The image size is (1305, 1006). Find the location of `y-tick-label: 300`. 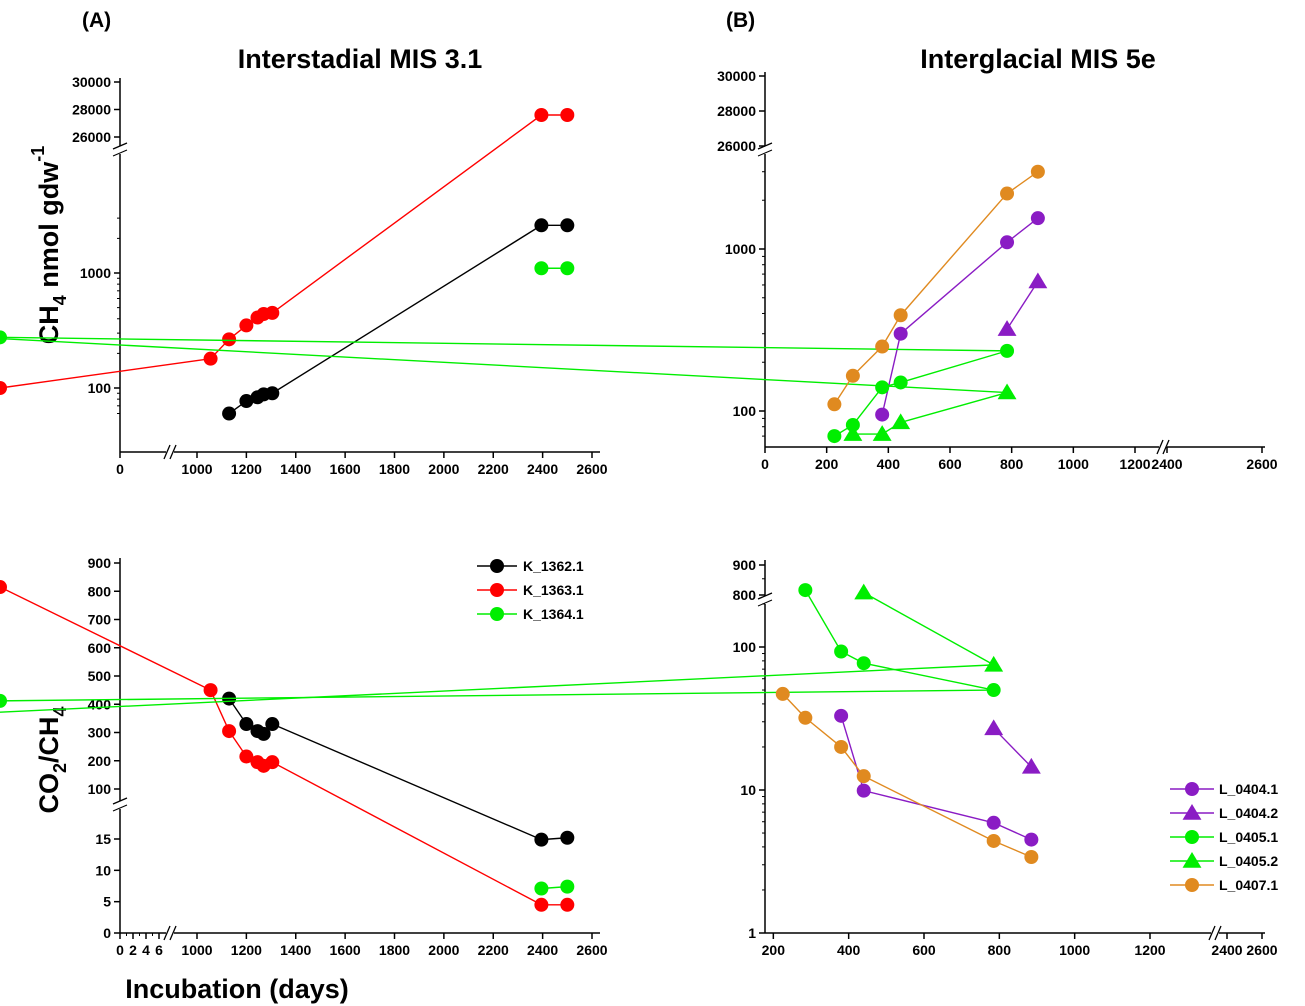

y-tick-label: 300 is located at coordinates (100, 733).